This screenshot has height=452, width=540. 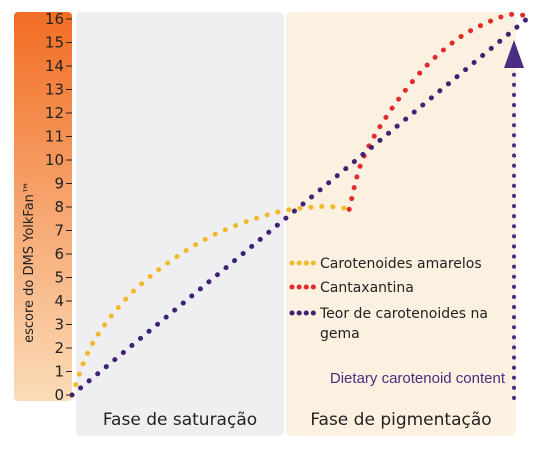 What do you see at coordinates (403, 324) in the screenshot?
I see `legend-label-2: Teor de carotenoides na gema` at bounding box center [403, 324].